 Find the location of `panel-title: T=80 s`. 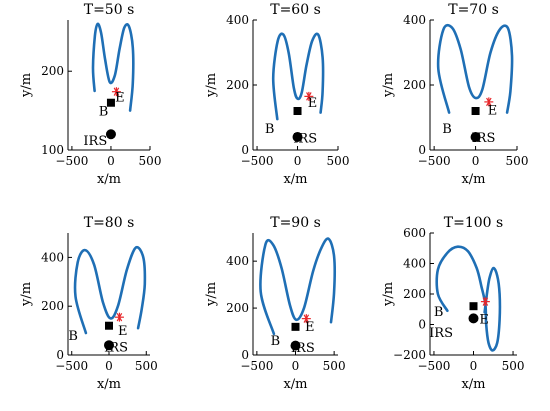

panel-title: T=80 s is located at coordinates (109, 223).